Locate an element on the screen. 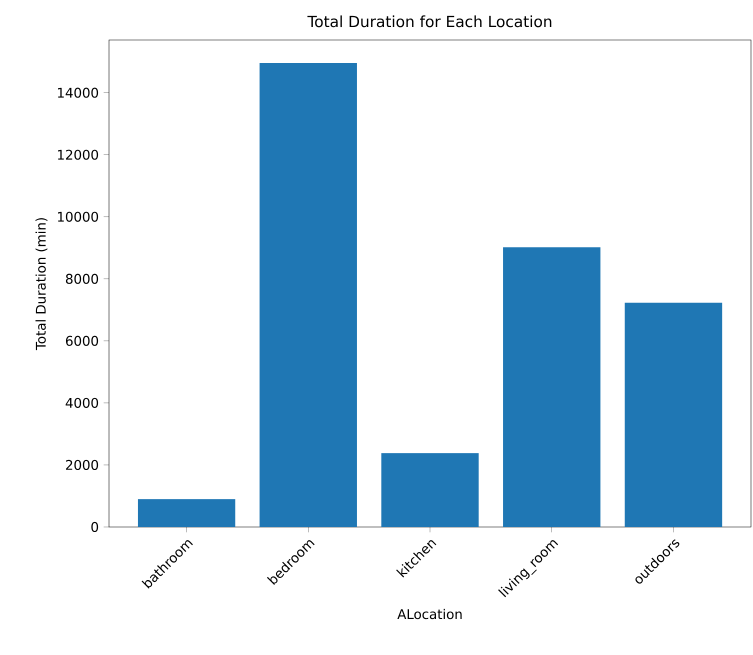 This screenshot has height=655, width=753. y-axis-title: Total Duration (min) is located at coordinates (41, 284).